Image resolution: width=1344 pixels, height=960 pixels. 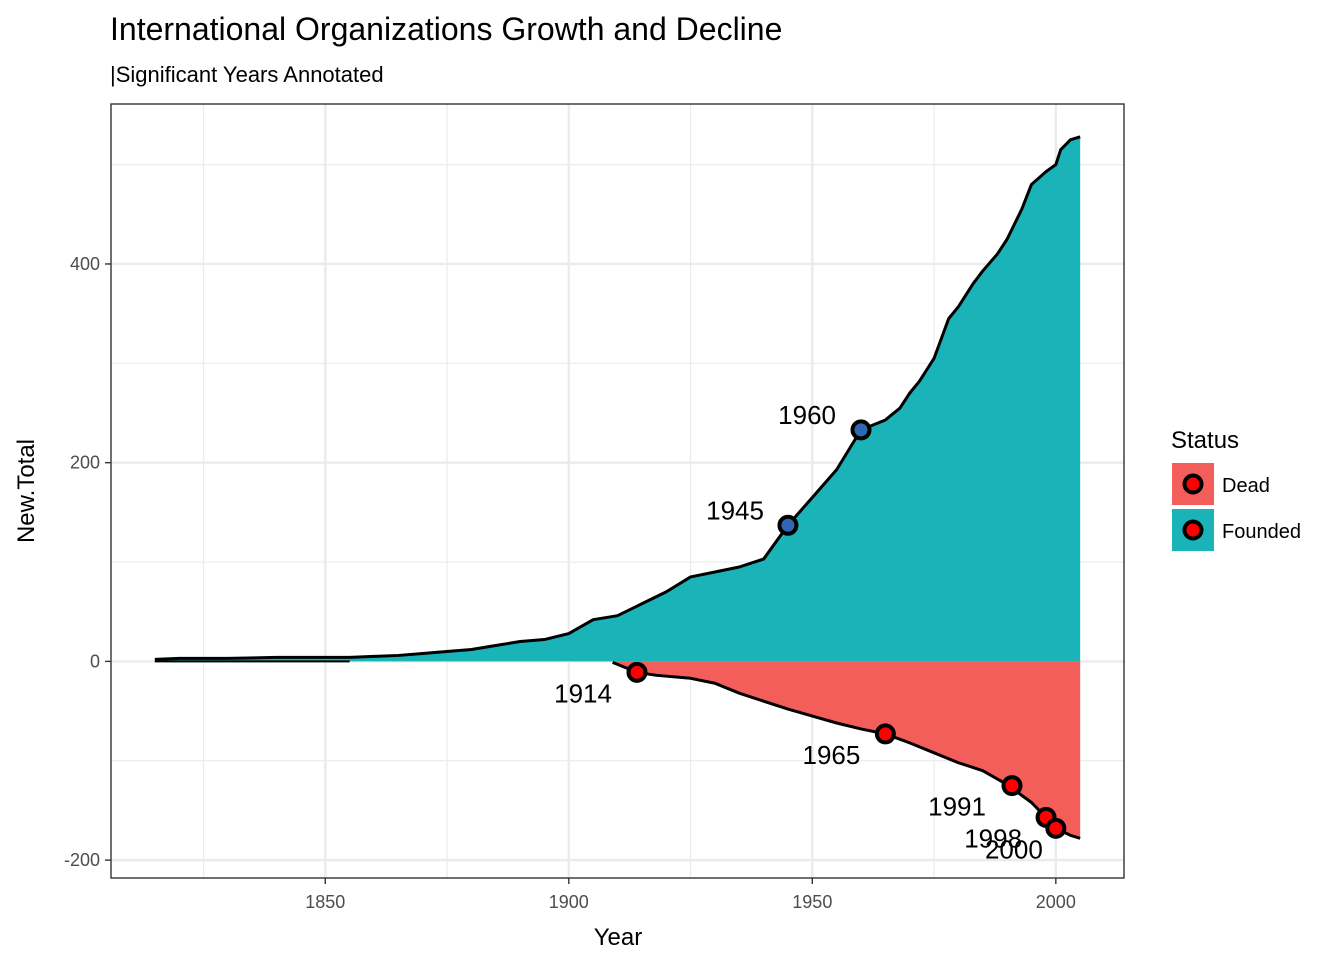 What do you see at coordinates (85, 264) in the screenshot?
I see `y-tick-label: 400` at bounding box center [85, 264].